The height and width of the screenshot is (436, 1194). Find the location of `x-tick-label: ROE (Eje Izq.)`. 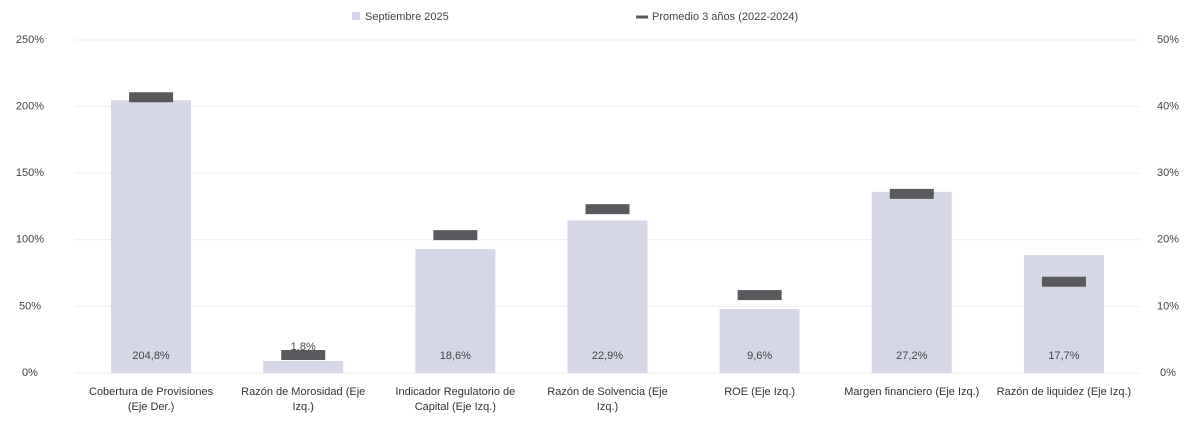

x-tick-label: ROE (Eje Izq.) is located at coordinates (760, 392).